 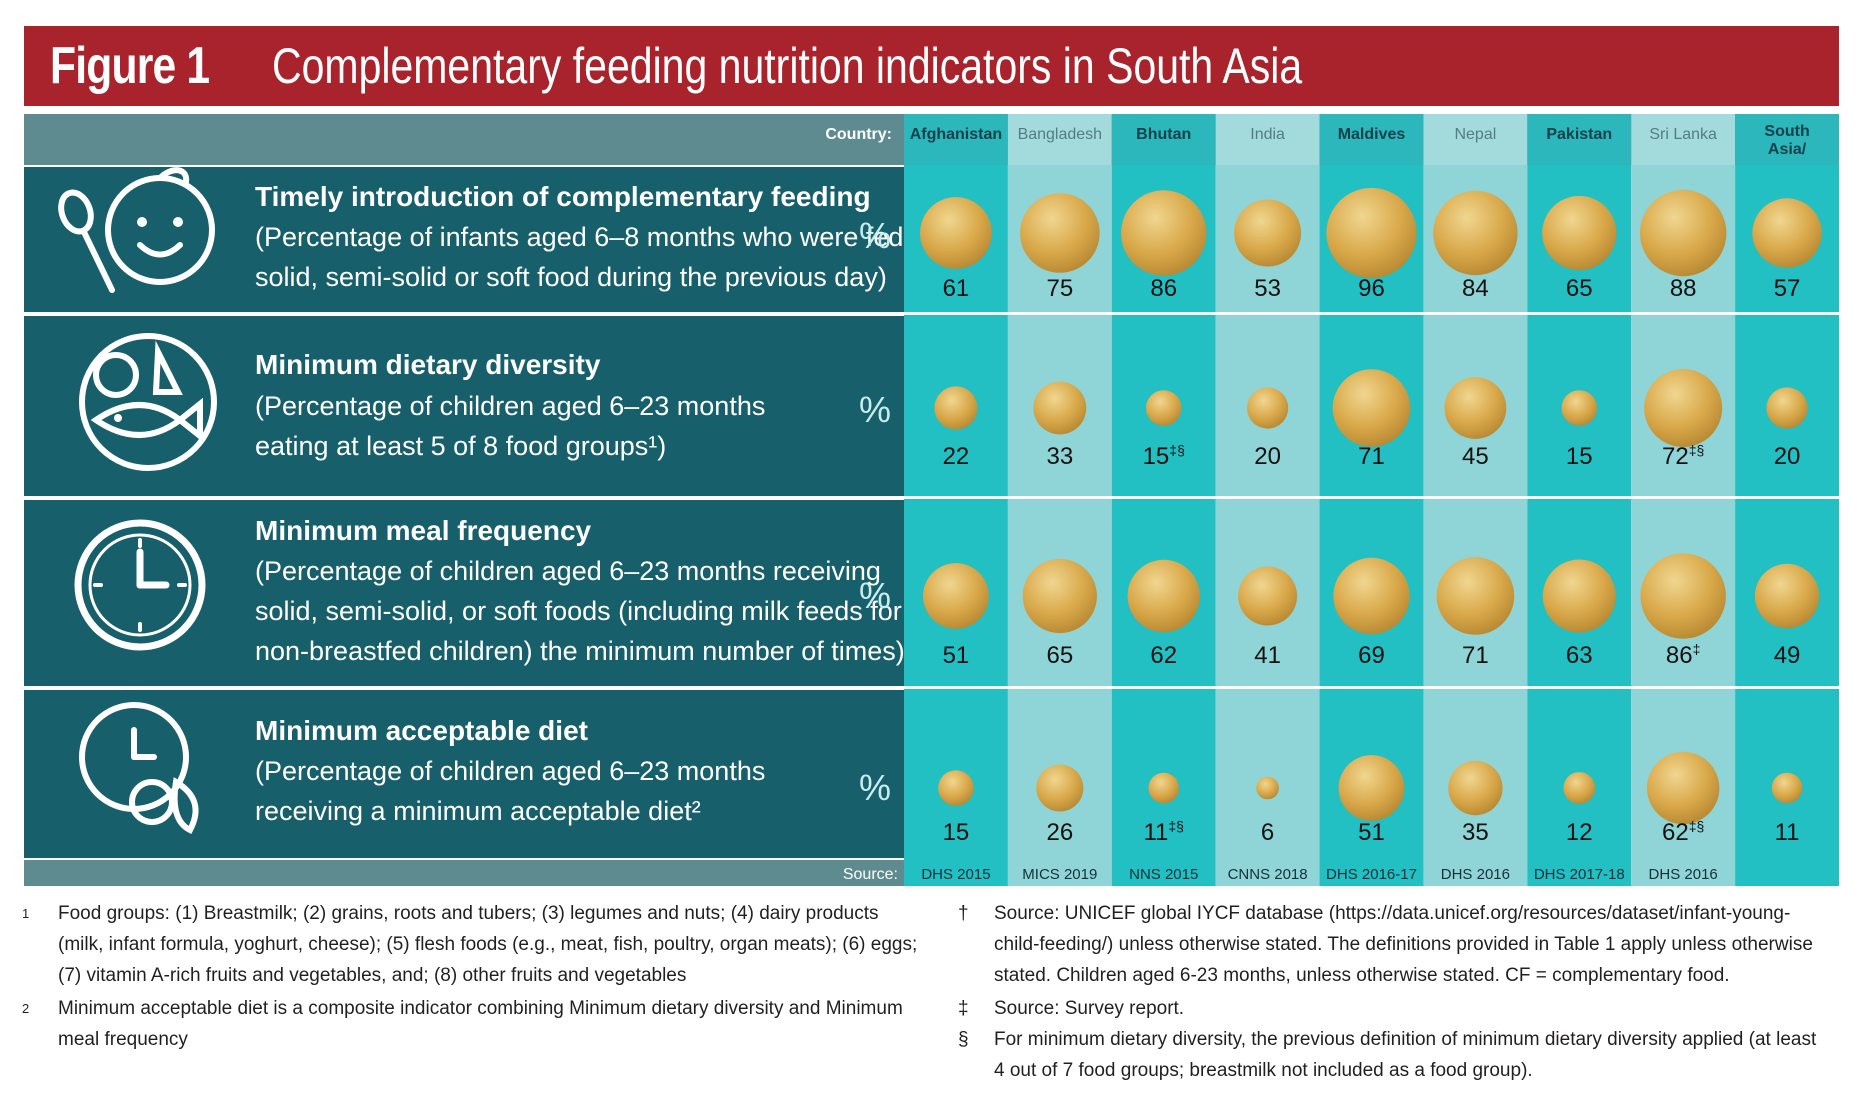 I want to click on footnote-marker: 1, so click(x=26, y=913).